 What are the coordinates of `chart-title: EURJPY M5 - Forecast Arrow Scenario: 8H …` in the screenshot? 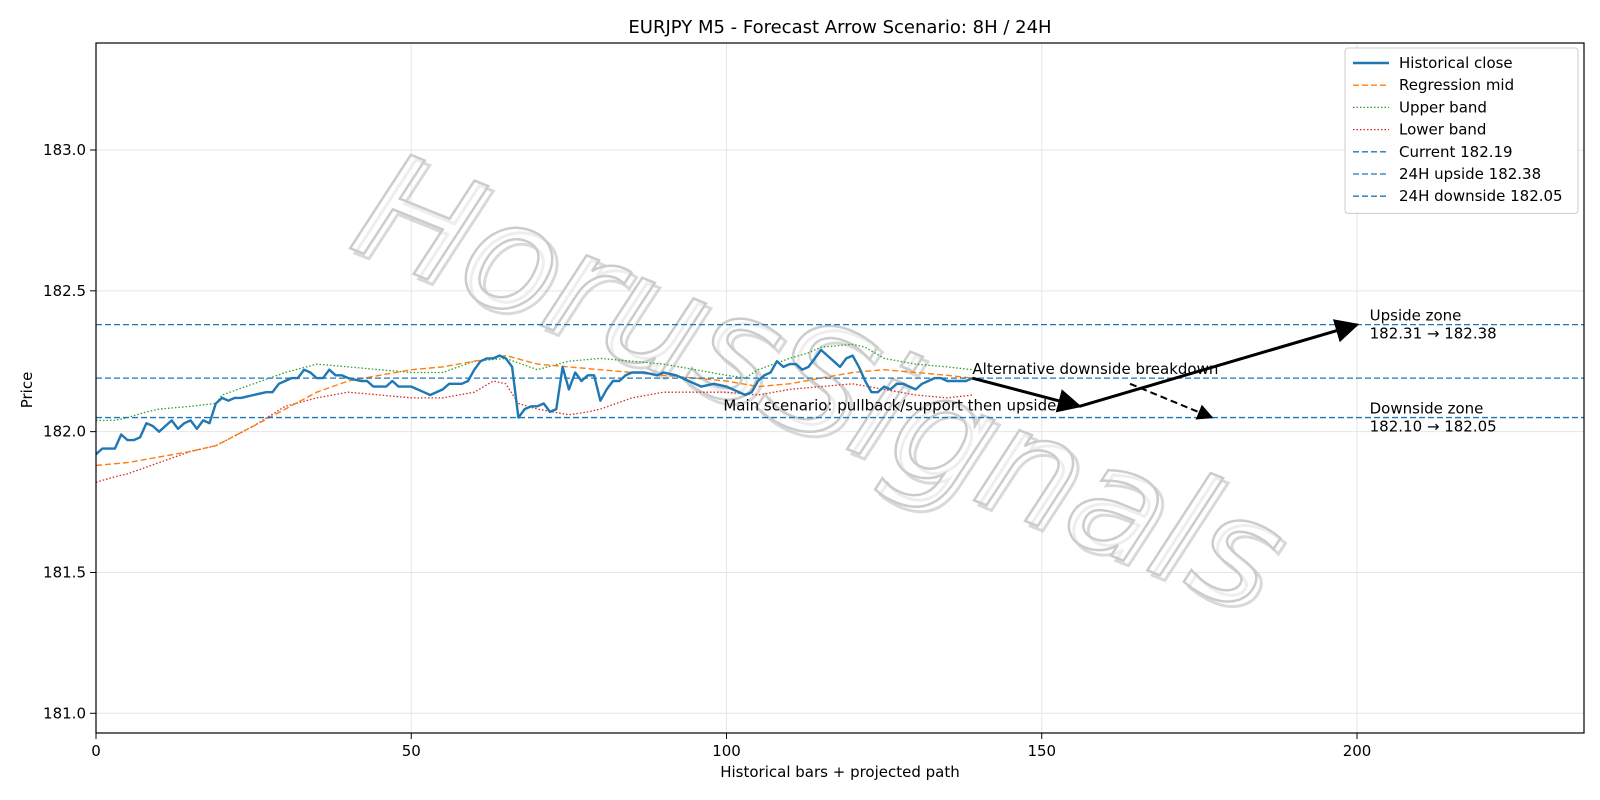 It's located at (839, 27).